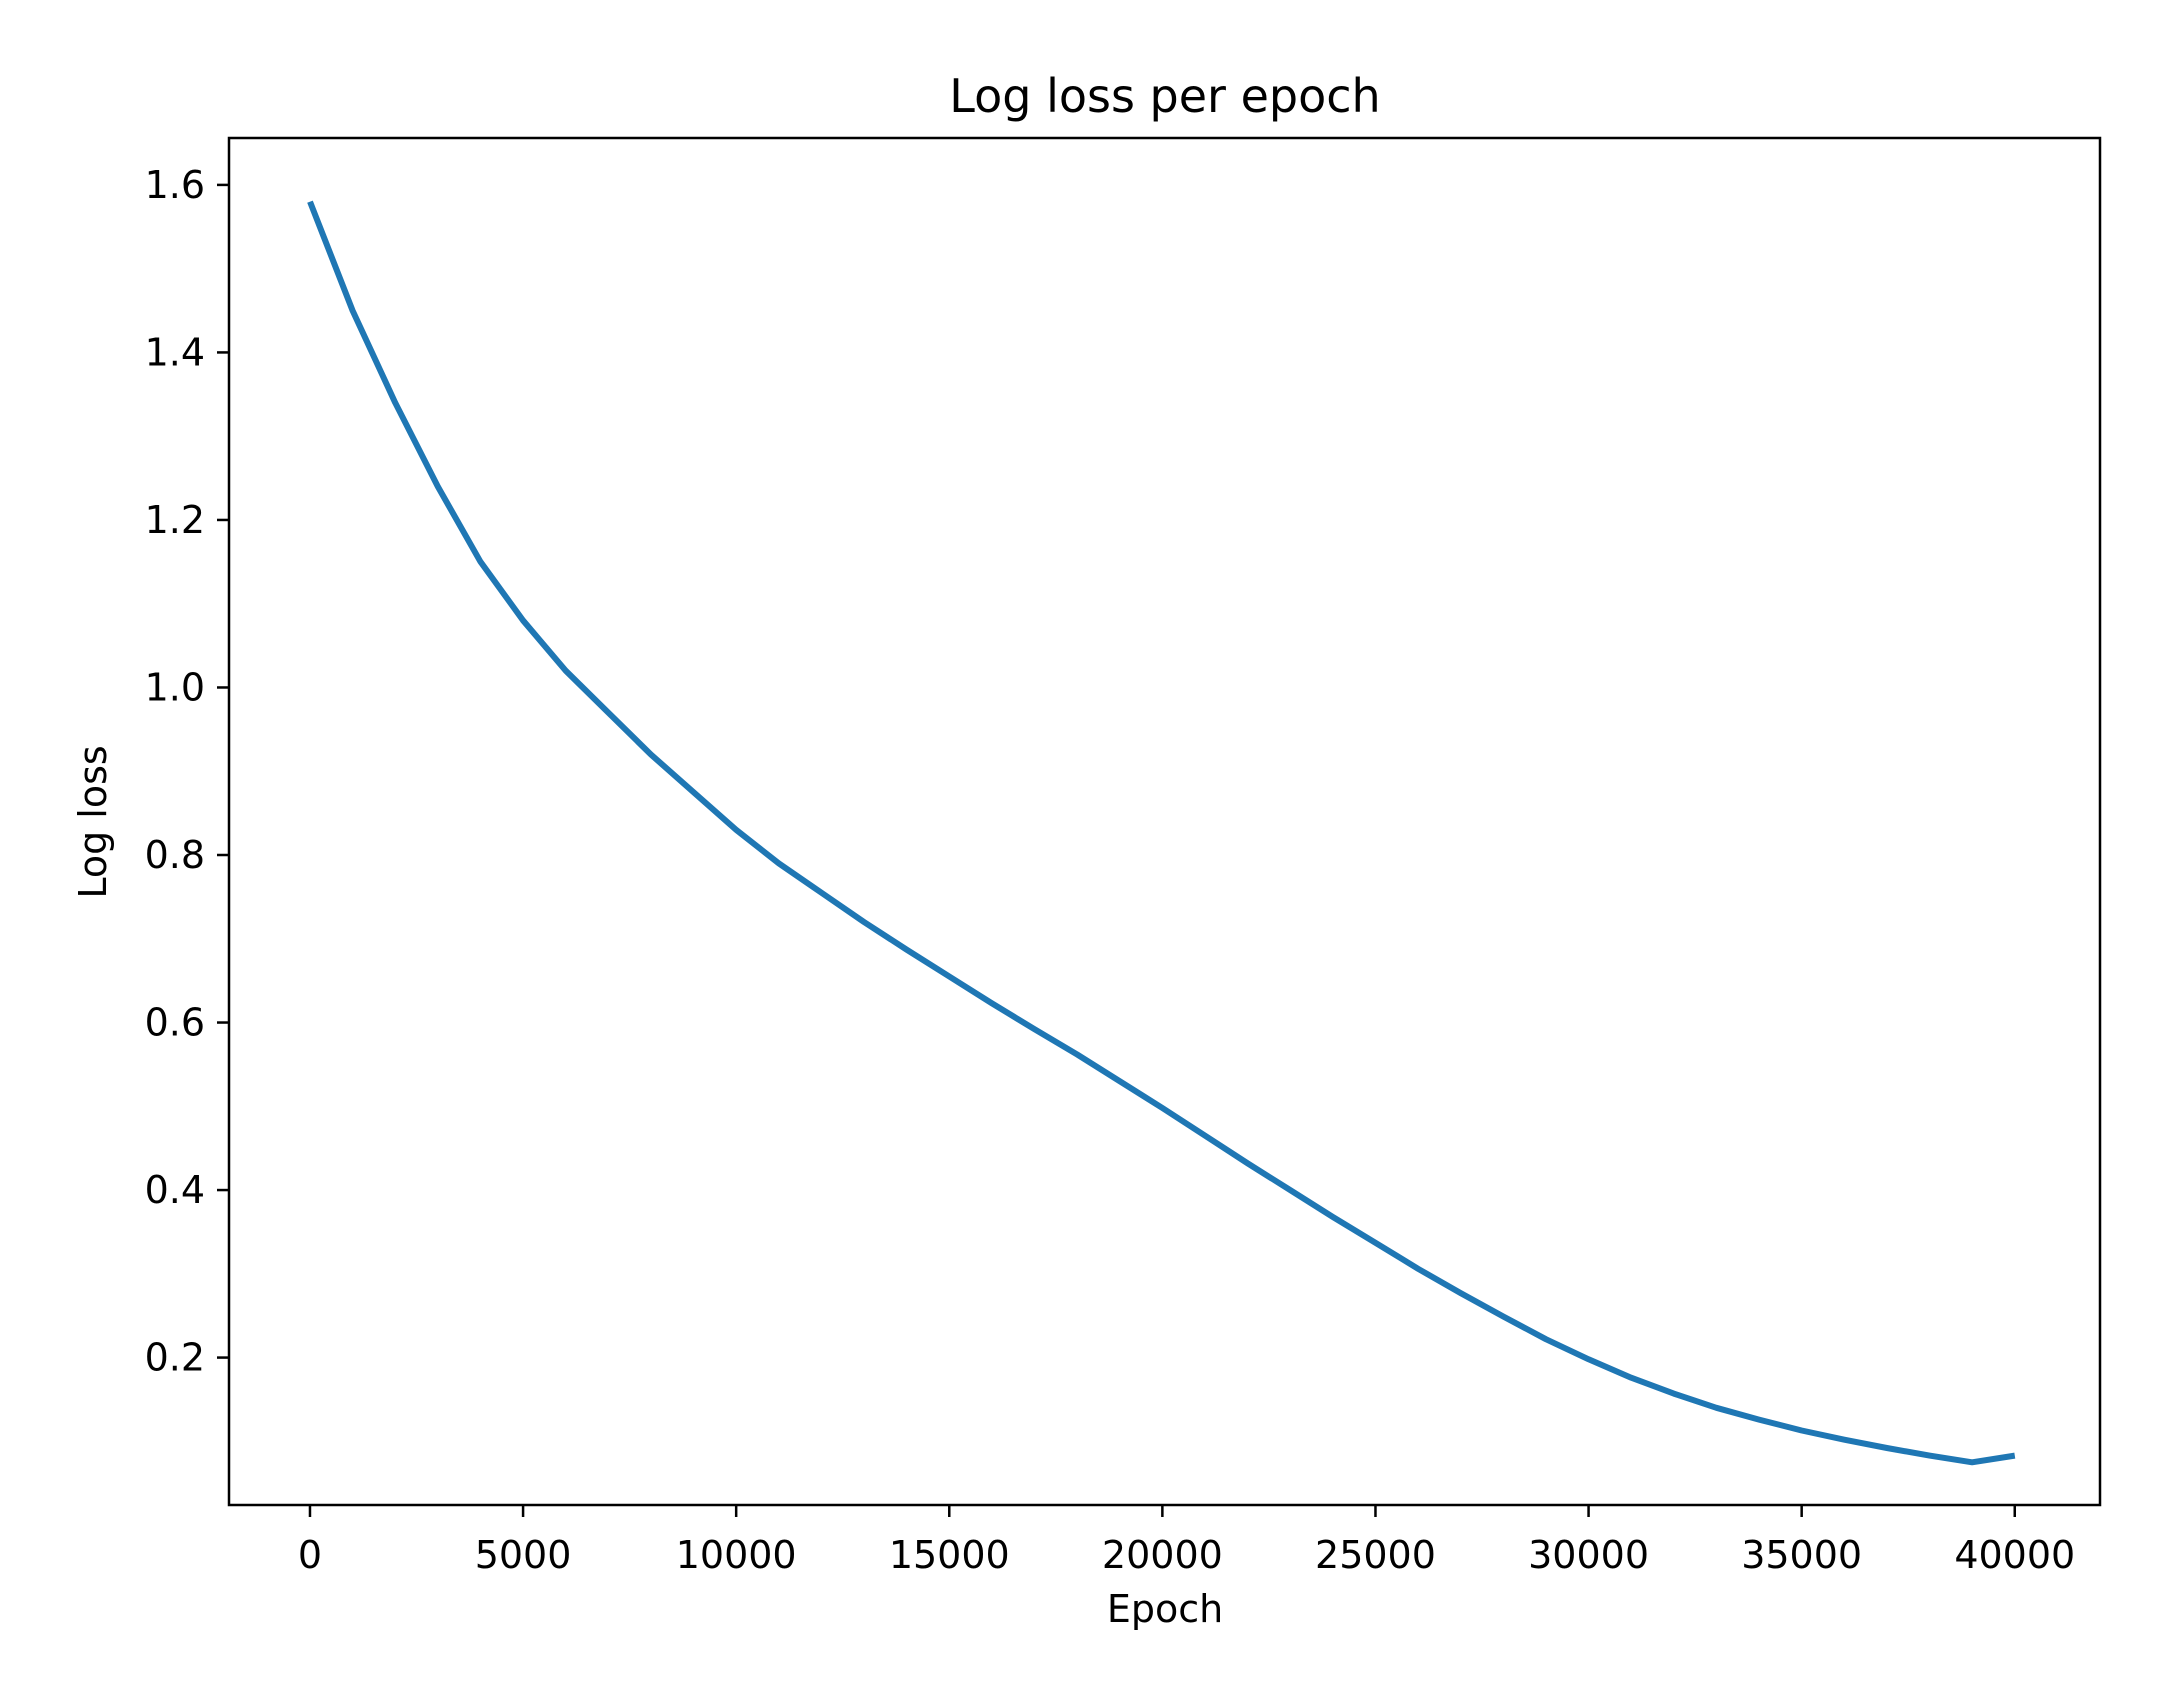 The width and height of the screenshot is (2162, 1697). Describe the element at coordinates (175, 1023) in the screenshot. I see `y-tick-label: 0.6` at that location.